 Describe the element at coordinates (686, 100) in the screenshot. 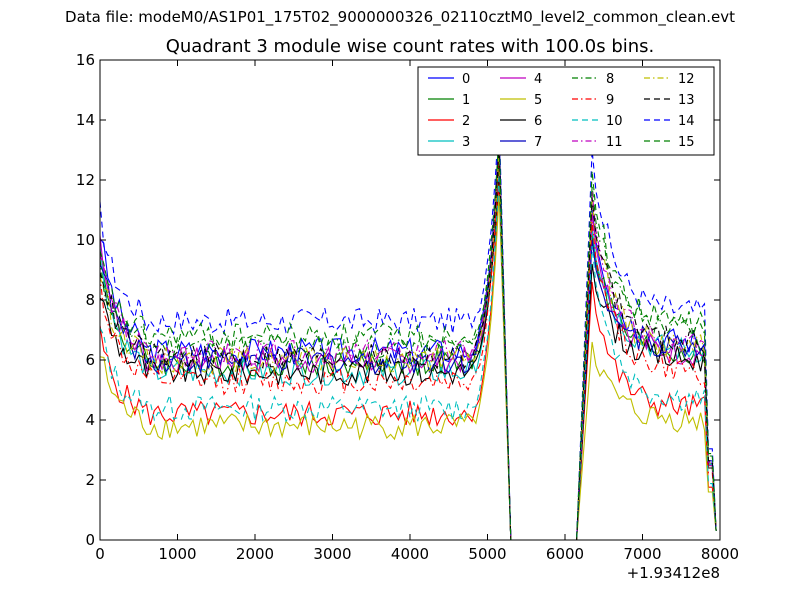

I see `legend-label-13: 13` at that location.